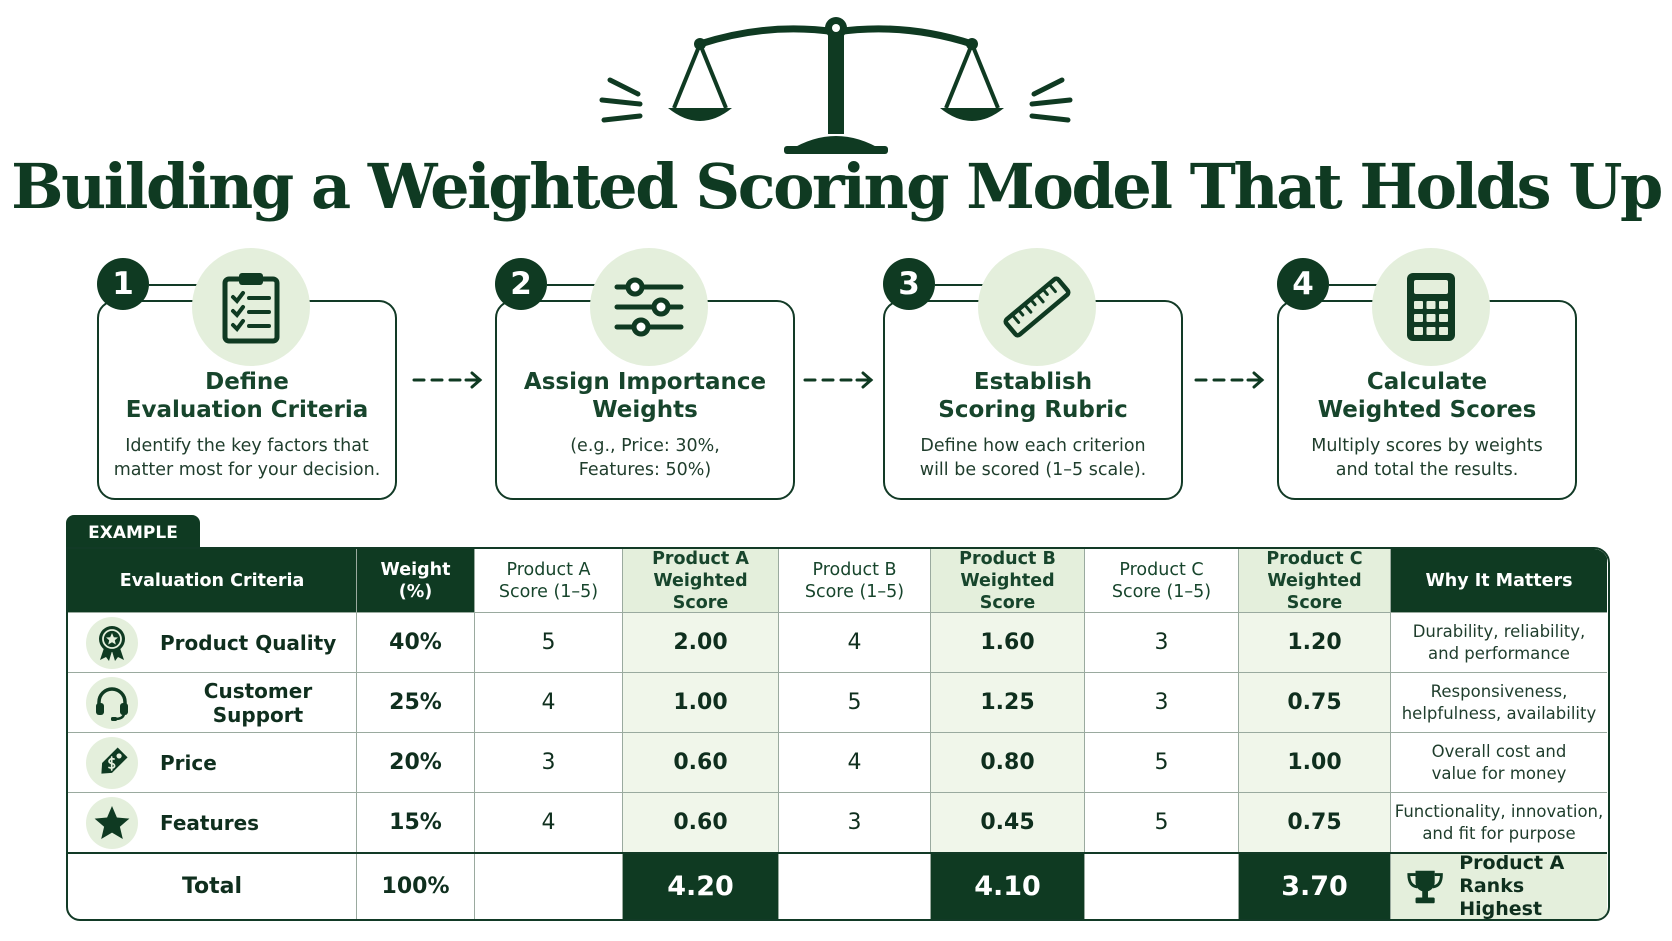 The width and height of the screenshot is (1672, 941). What do you see at coordinates (701, 581) in the screenshot?
I see `header-a-weighted: Product A Weighted Score` at bounding box center [701, 581].